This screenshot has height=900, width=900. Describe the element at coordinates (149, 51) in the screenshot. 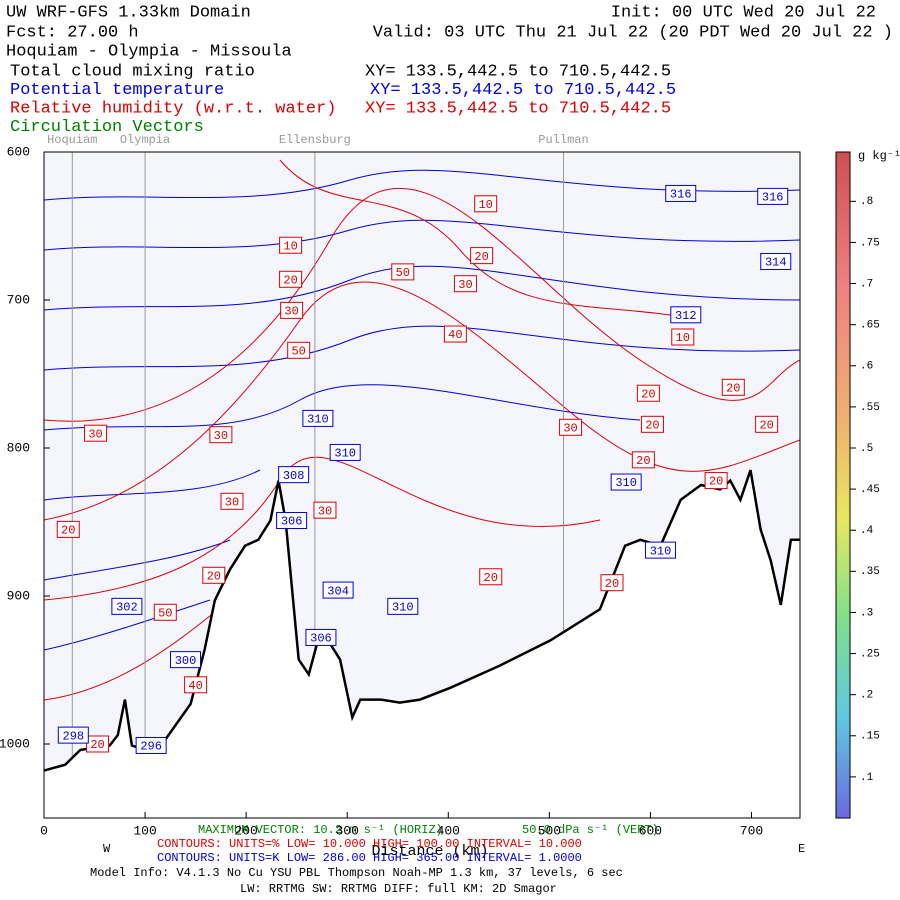

I see `route: Hoquiam - Olympia - Missoula` at that location.